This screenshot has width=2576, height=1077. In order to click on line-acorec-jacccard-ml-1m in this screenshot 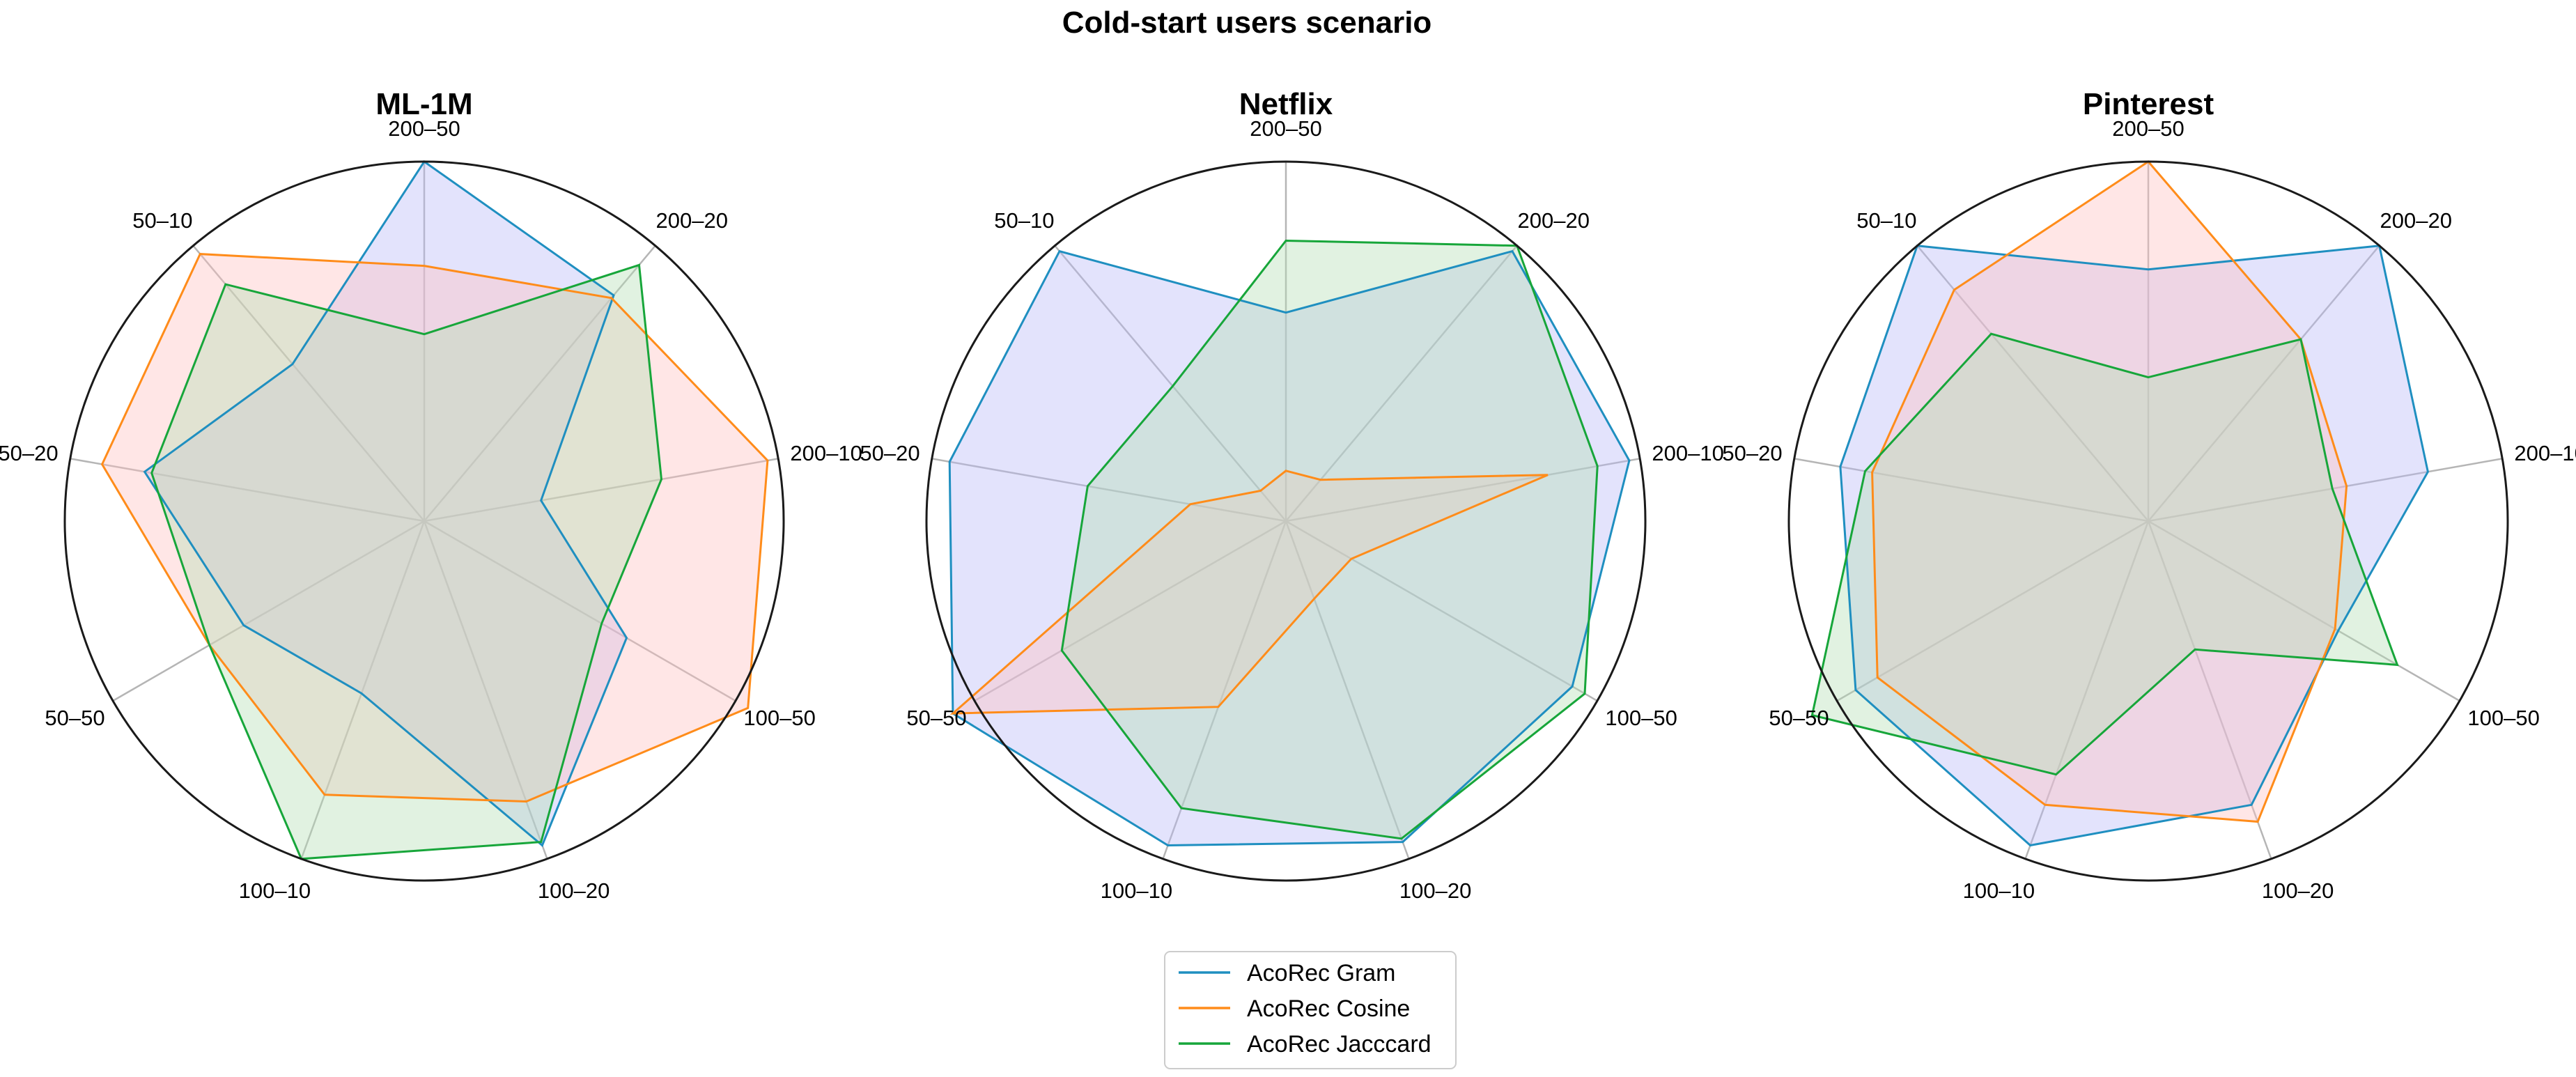, I will do `click(406, 561)`.